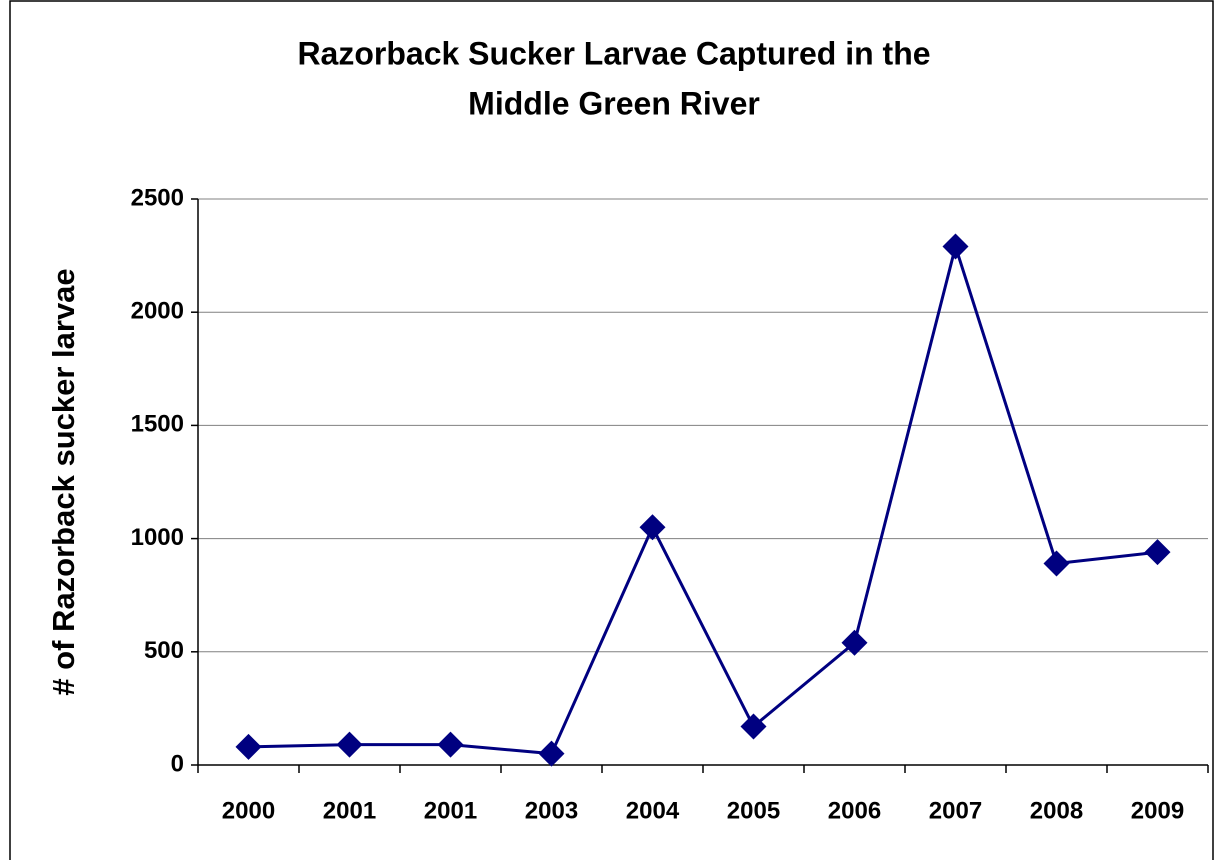 This screenshot has width=1216, height=860. I want to click on chart-title: Razorback Sucker Larvae Captured in the, so click(613, 53).